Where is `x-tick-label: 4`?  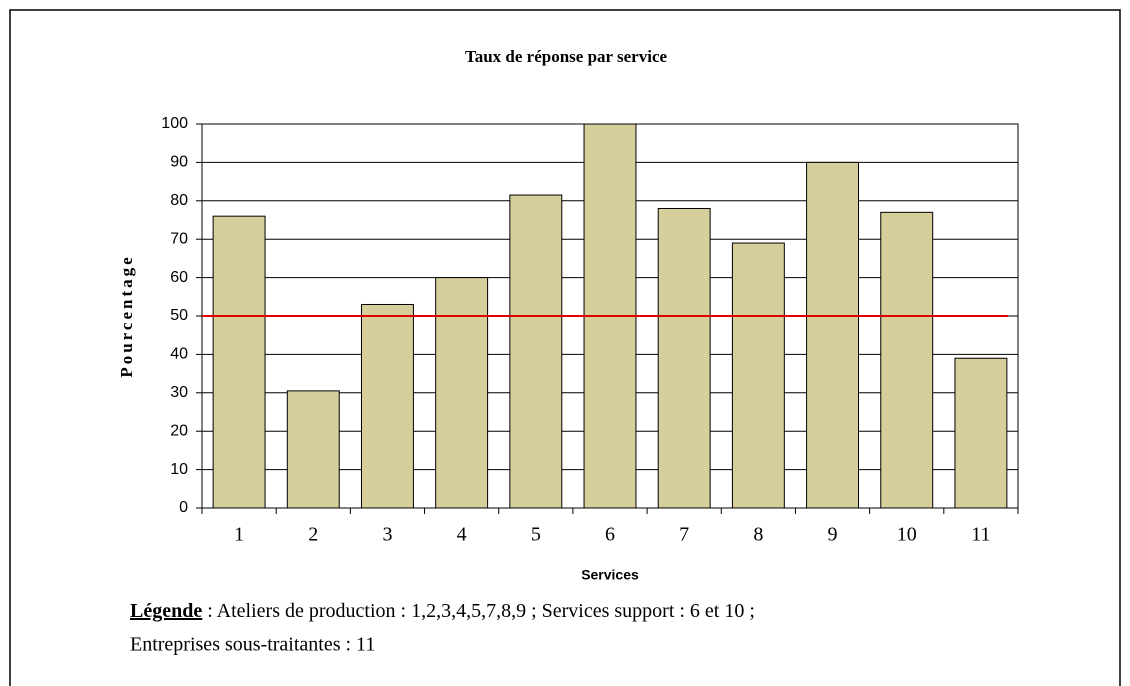
x-tick-label: 4 is located at coordinates (462, 535).